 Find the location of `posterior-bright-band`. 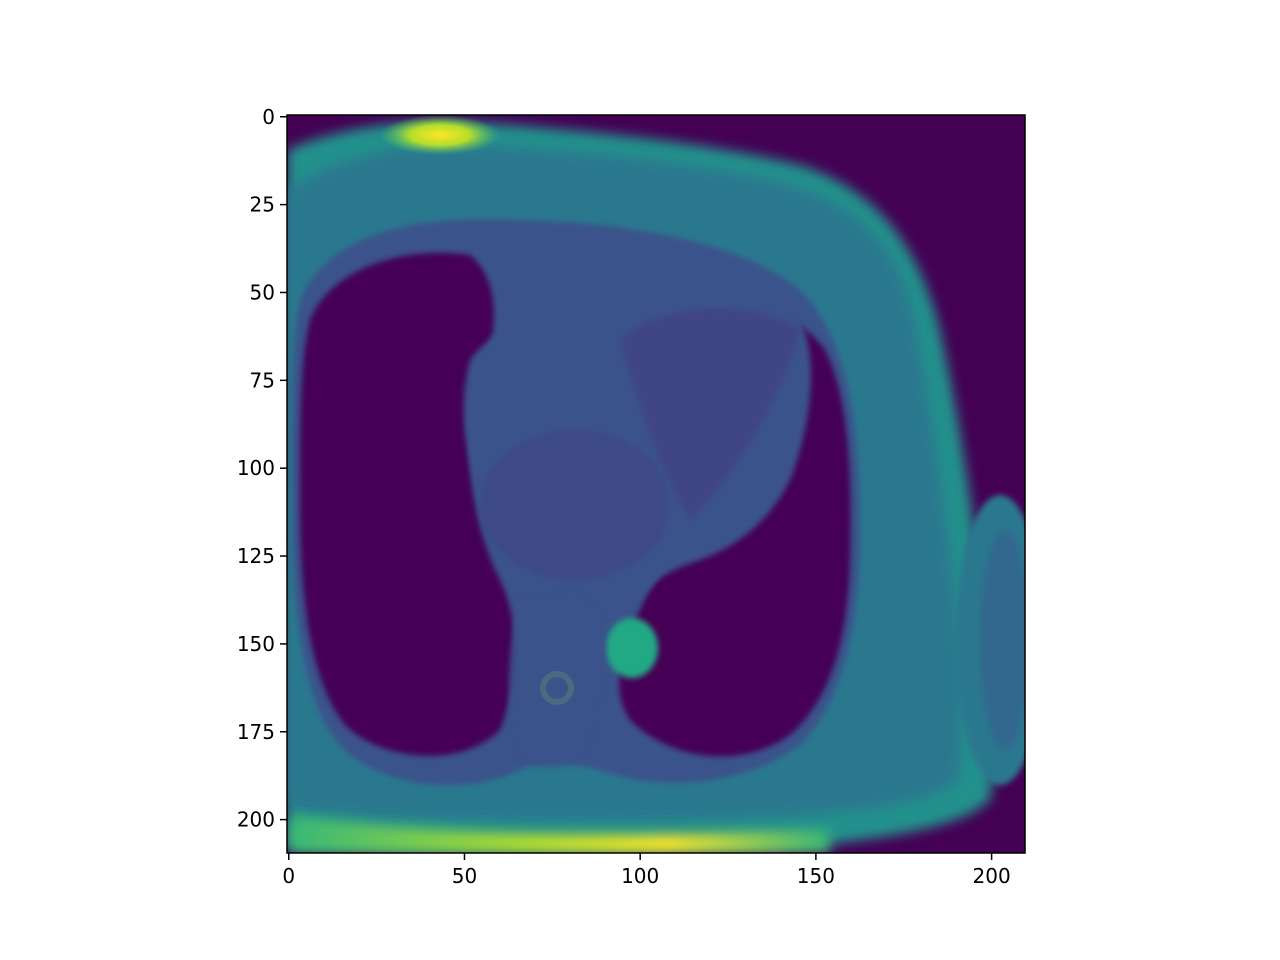

posterior-bright-band is located at coordinates (558, 834).